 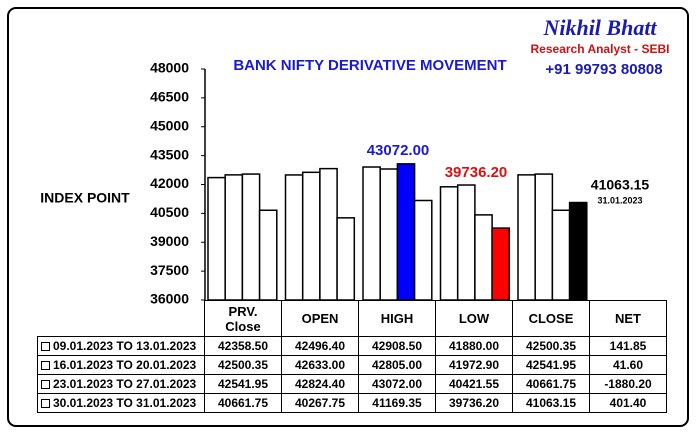 What do you see at coordinates (369, 65) in the screenshot?
I see `chart-title: BANK NIFTY DERIVATIVE MOVEMENT` at bounding box center [369, 65].